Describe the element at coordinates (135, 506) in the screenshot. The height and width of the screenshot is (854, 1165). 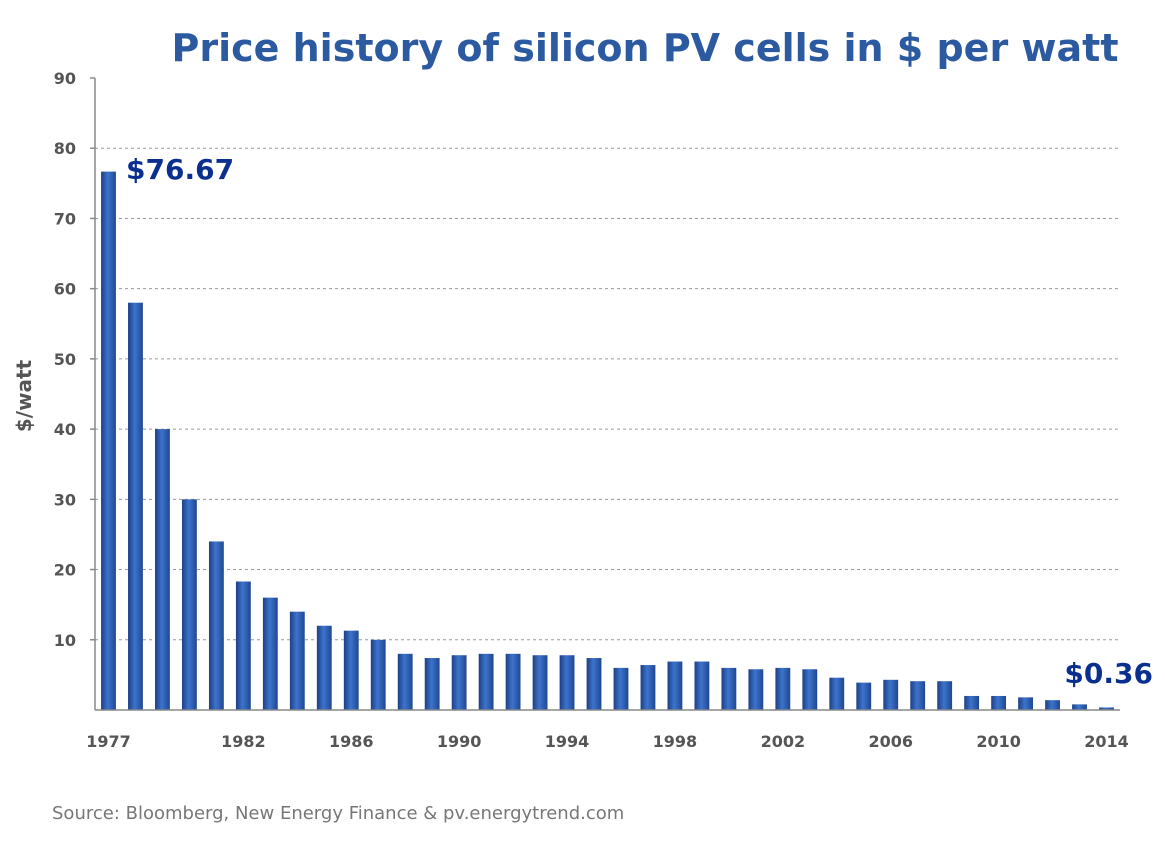
I see `bar-1978` at that location.